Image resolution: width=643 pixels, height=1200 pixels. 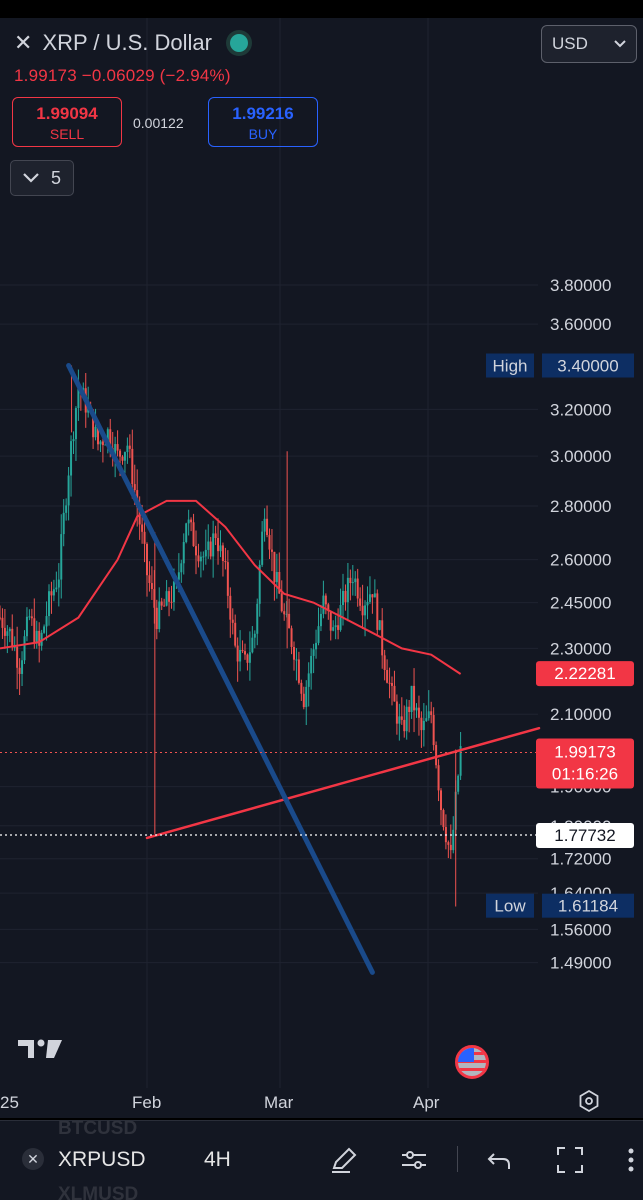 I want to click on fullscreen-icon, so click(x=570, y=1160).